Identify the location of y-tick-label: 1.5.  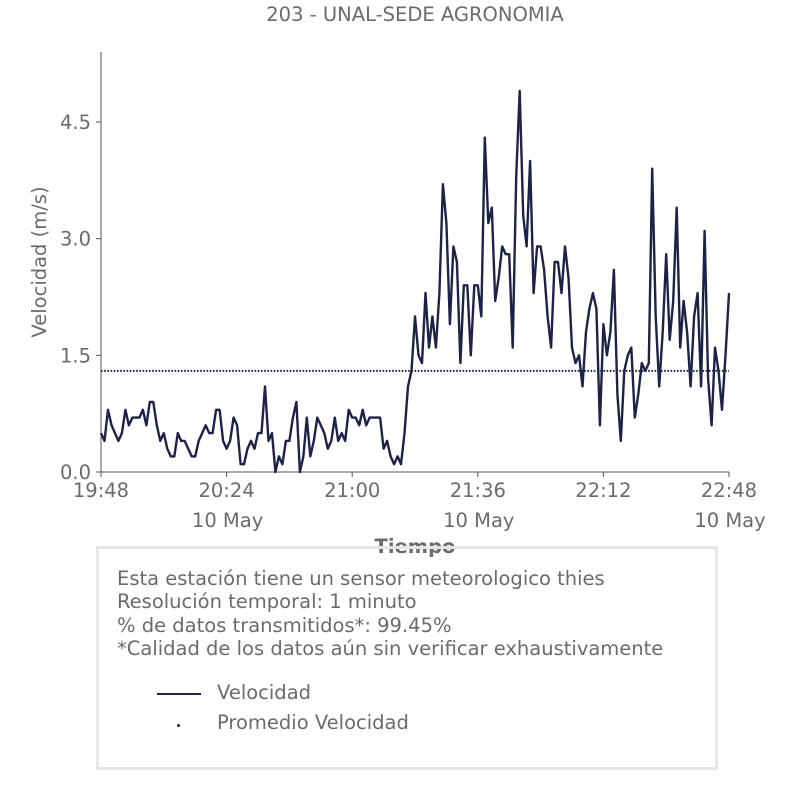
(75, 355).